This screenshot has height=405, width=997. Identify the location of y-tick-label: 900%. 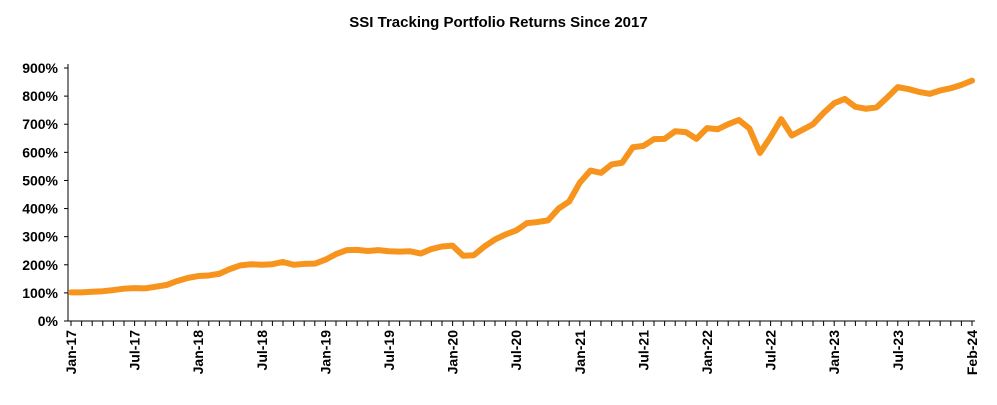
(40, 68).